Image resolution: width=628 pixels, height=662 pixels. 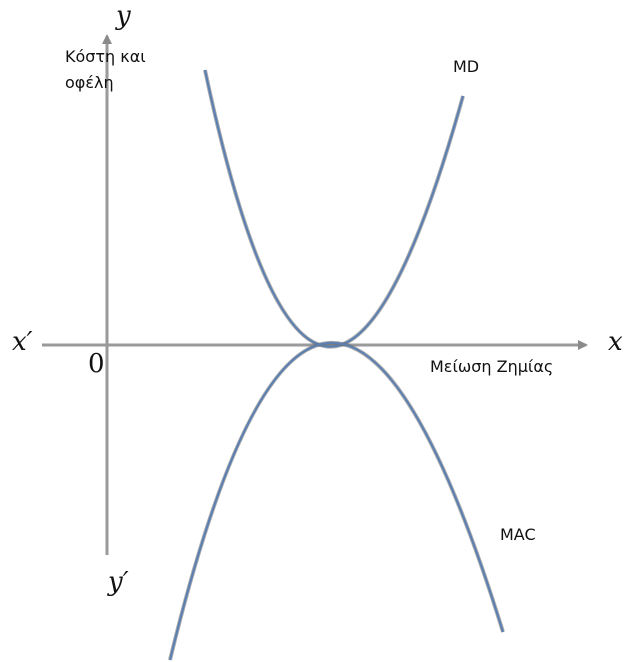 I want to click on md-curve-label: MD, so click(x=466, y=66).